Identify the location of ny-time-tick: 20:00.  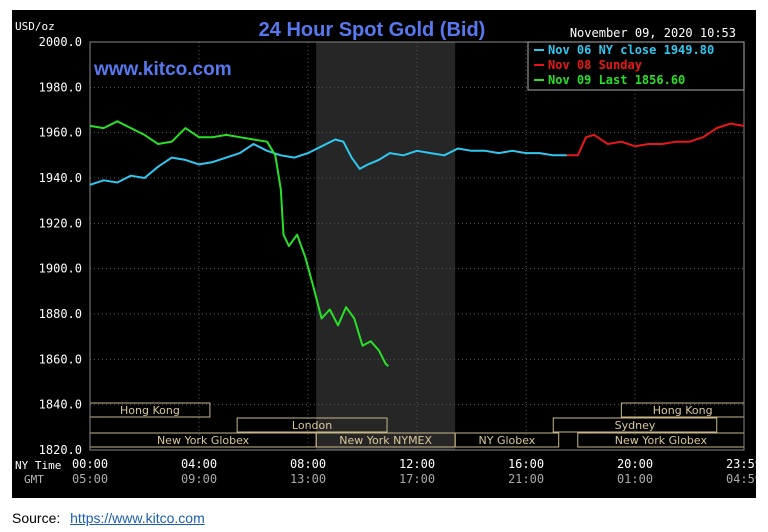
(635, 464).